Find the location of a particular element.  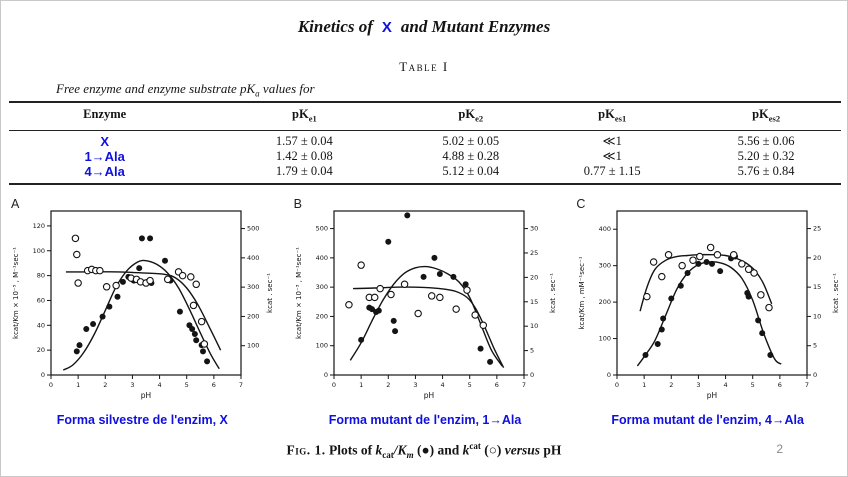

right-tick-label: 25 is located at coordinates (534, 253).